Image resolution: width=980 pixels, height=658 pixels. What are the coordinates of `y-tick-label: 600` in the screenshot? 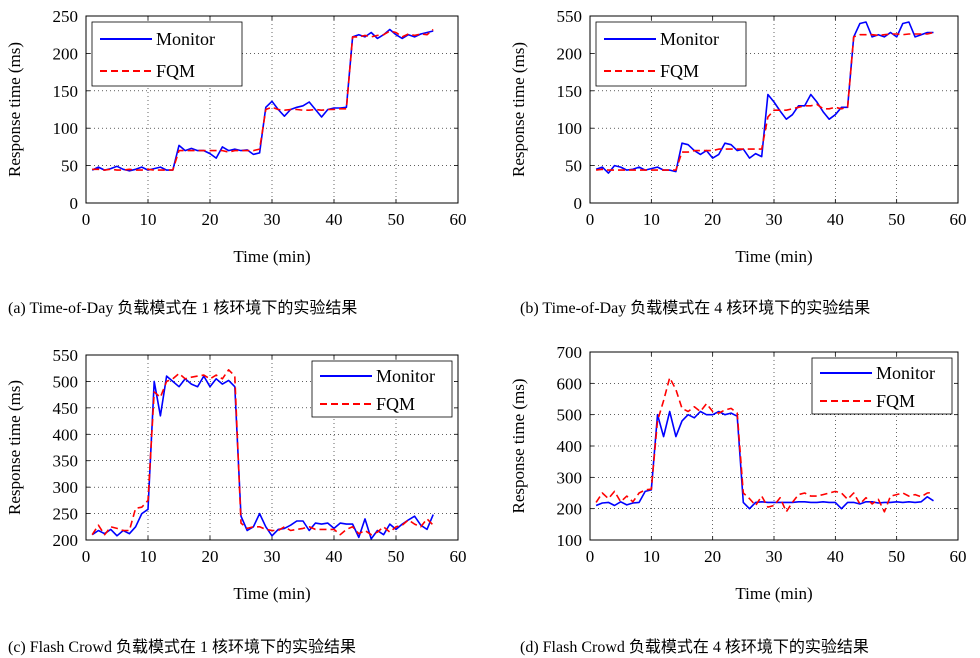 It's located at (570, 383).